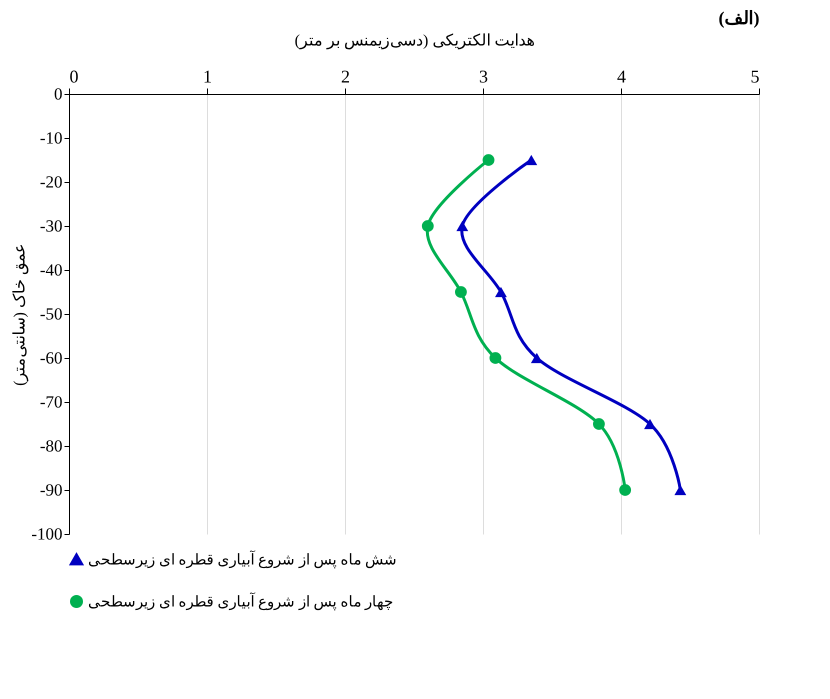  I want to click on y-axis-title: عمق خاک (سانتی‌متر), so click(19, 314).